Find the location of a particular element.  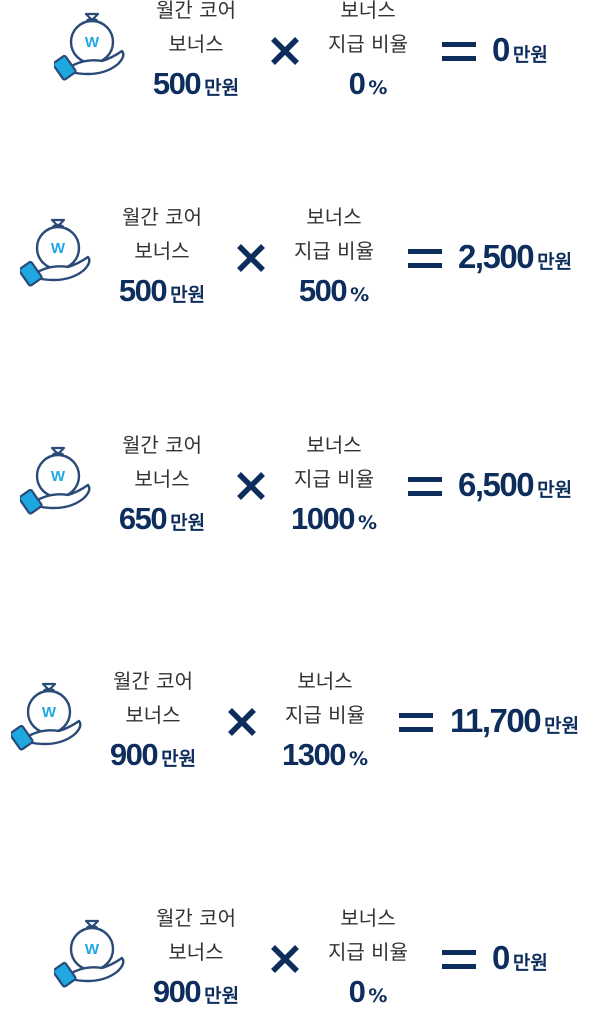

payout-rate-number: 500 is located at coordinates (323, 290).